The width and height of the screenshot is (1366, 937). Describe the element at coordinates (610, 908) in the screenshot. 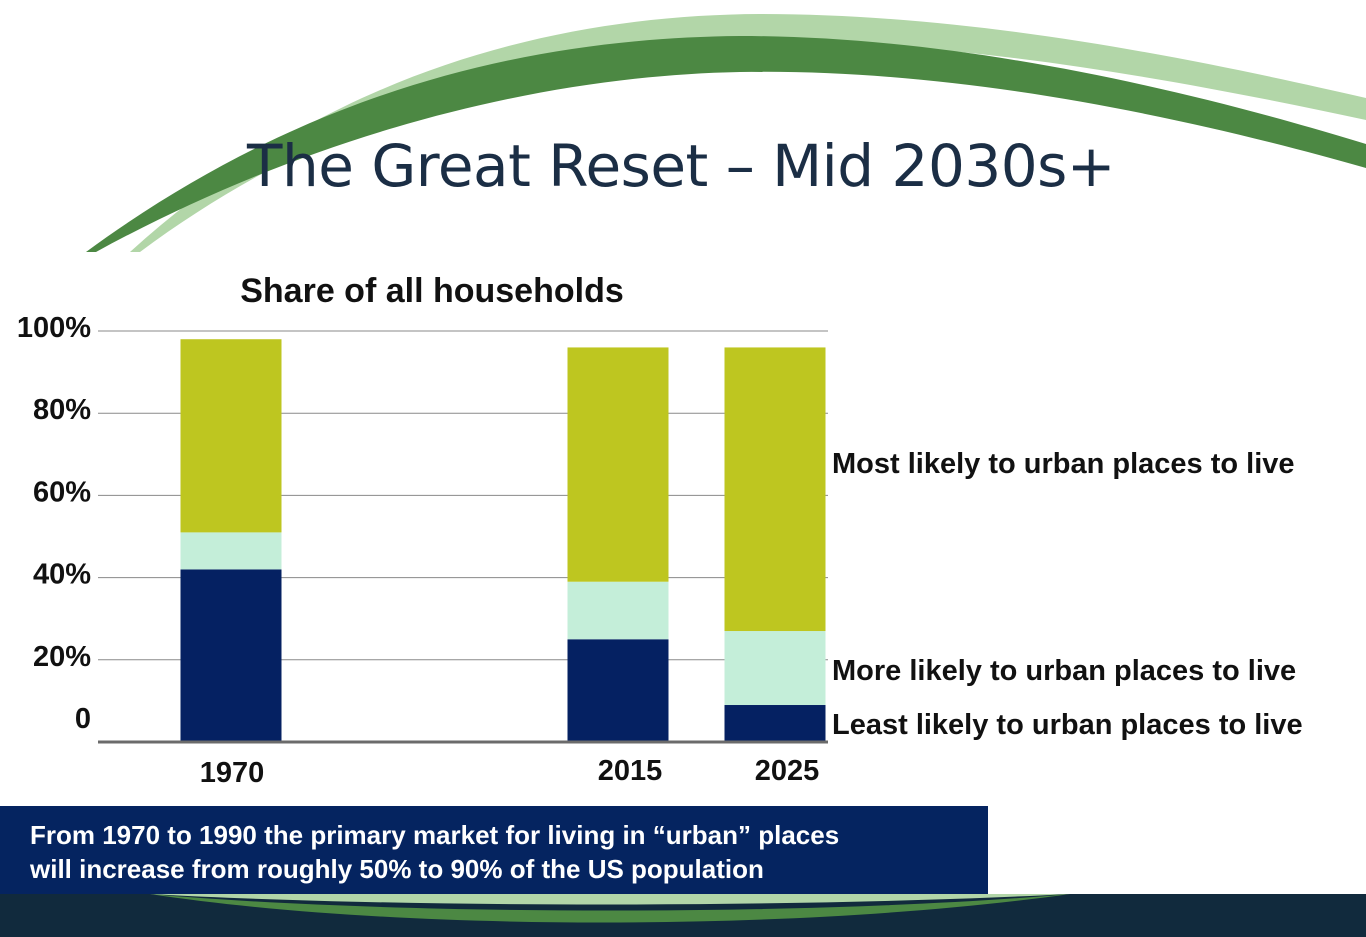

I see `footer-swoosh-dark` at that location.